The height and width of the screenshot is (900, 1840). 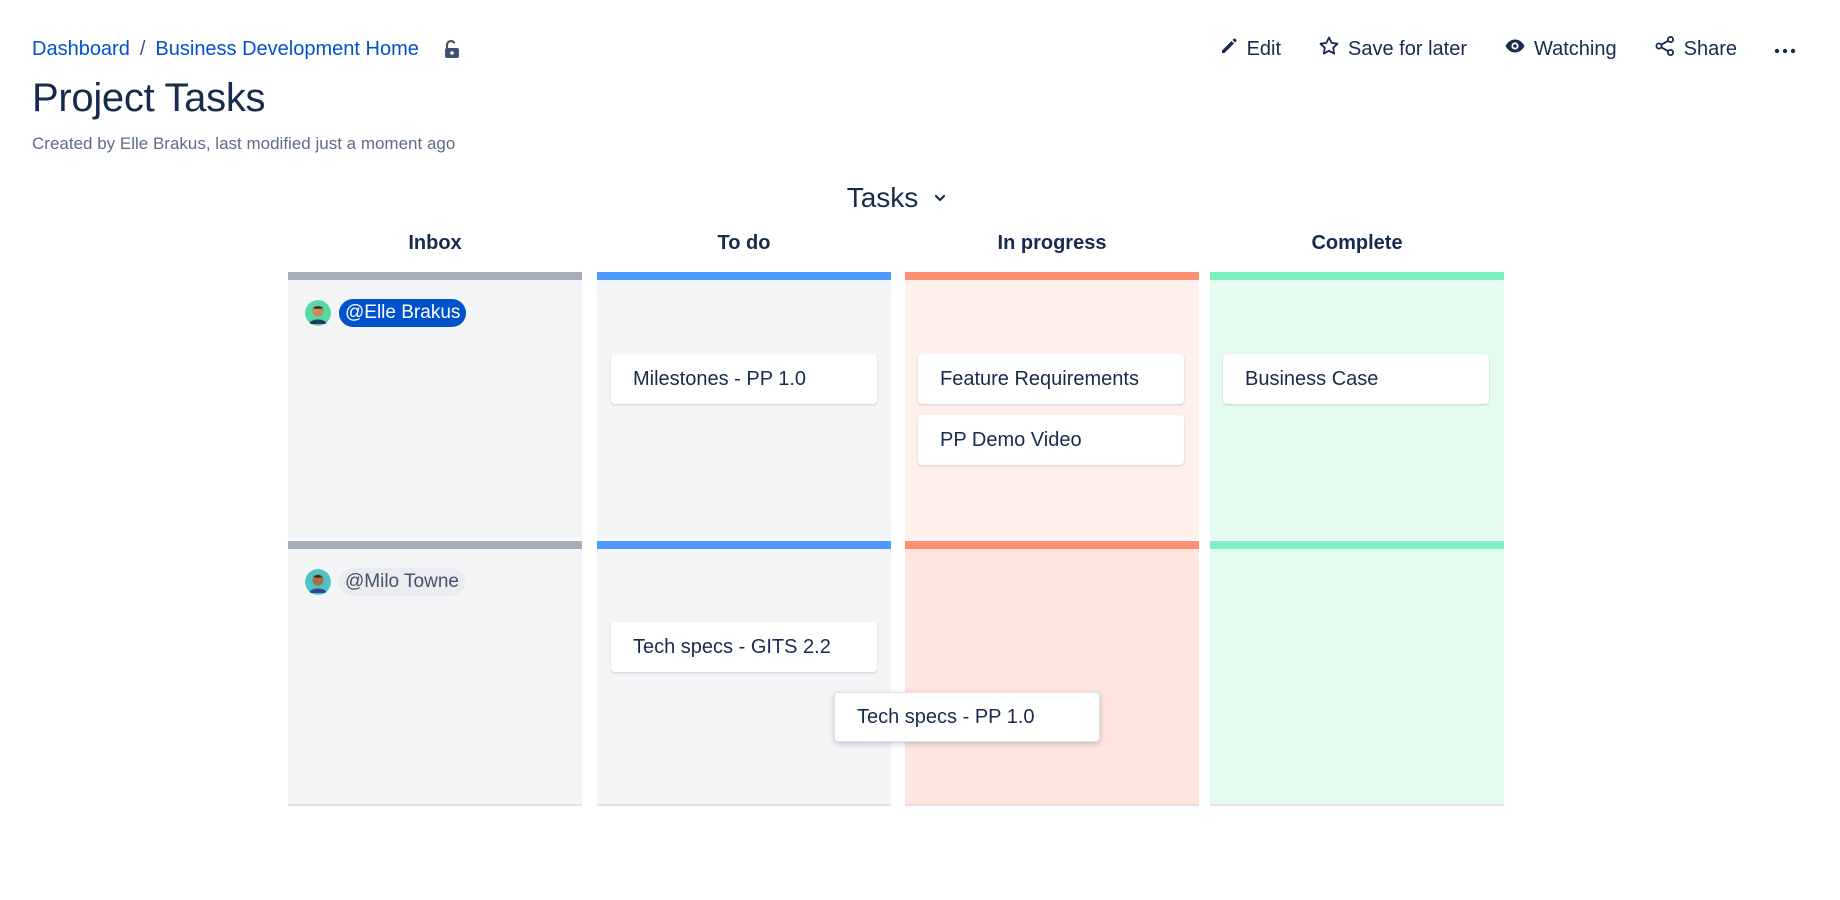 I want to click on mention-label: @Elle Brakus, so click(x=403, y=313).